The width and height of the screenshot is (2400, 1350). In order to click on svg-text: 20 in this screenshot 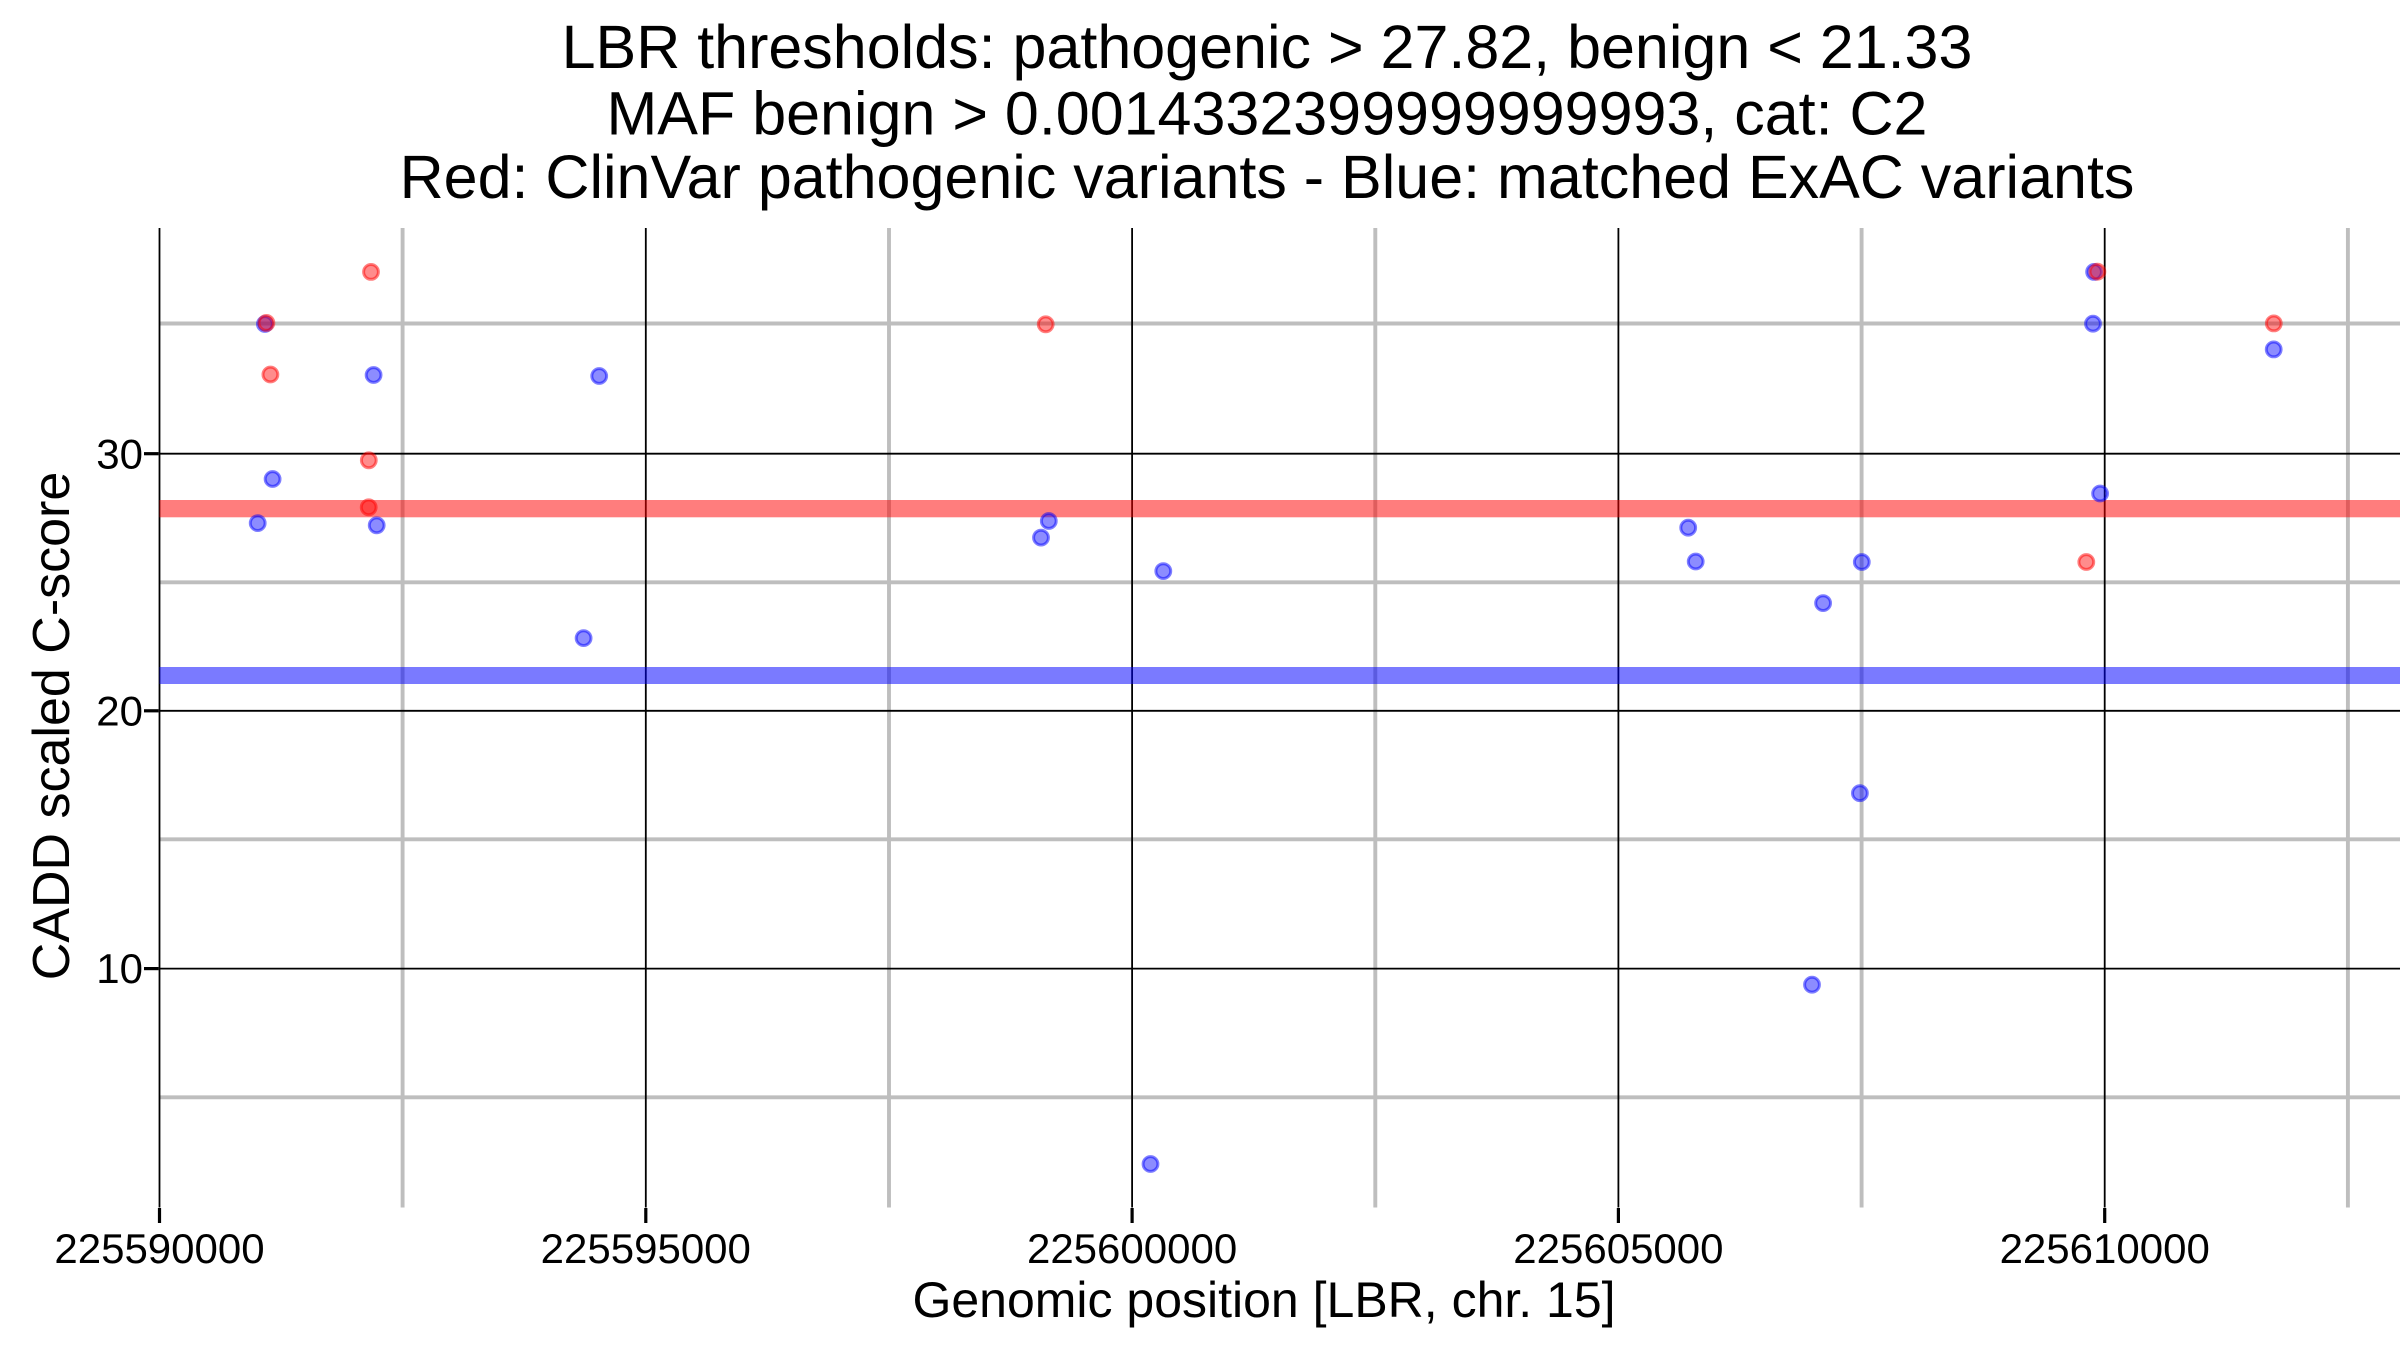, I will do `click(119, 710)`.